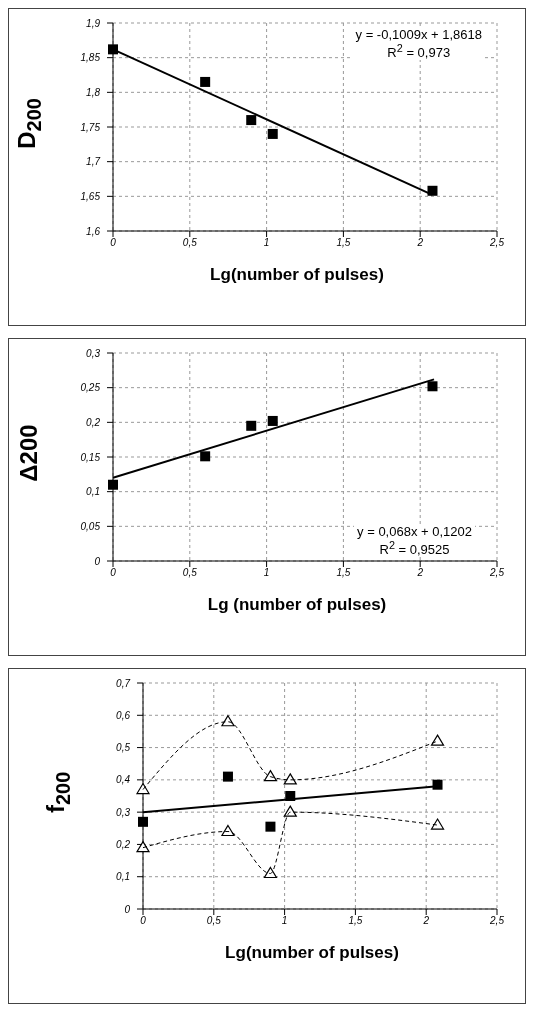 The image size is (536, 1033). Describe the element at coordinates (123, 748) in the screenshot. I see `y-tick-label: 0,5` at that location.